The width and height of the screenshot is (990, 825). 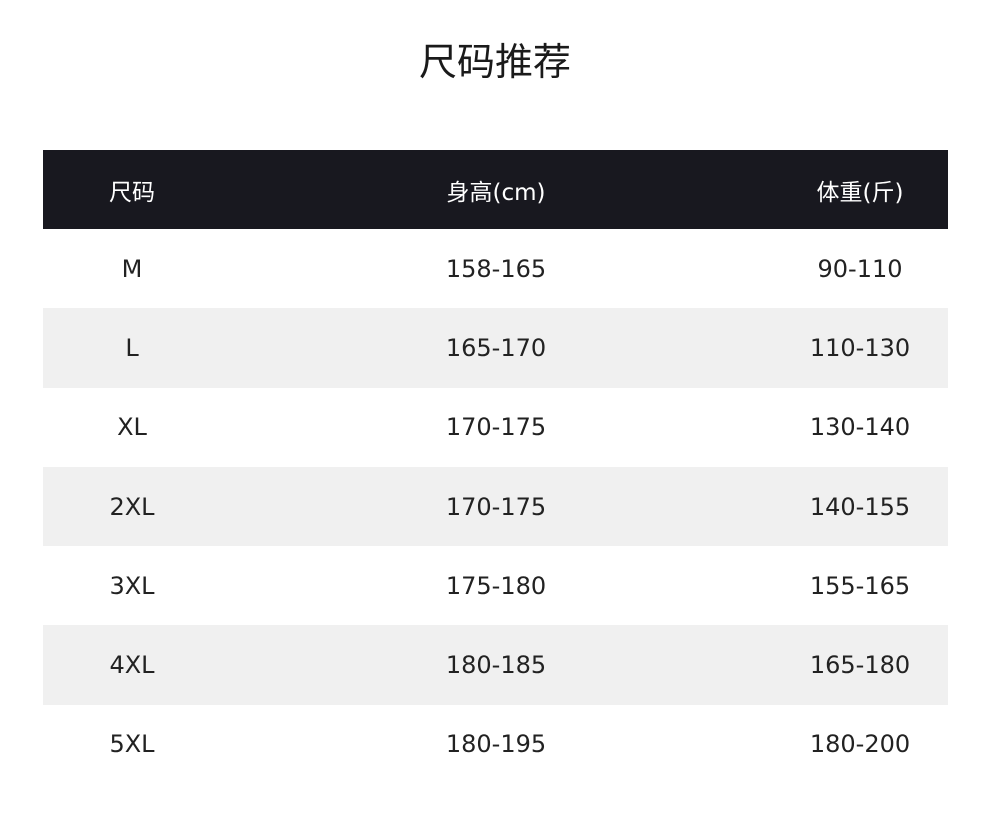 I want to click on table-header: 尺码 身高(cm) 体重(斤), so click(x=495, y=189).